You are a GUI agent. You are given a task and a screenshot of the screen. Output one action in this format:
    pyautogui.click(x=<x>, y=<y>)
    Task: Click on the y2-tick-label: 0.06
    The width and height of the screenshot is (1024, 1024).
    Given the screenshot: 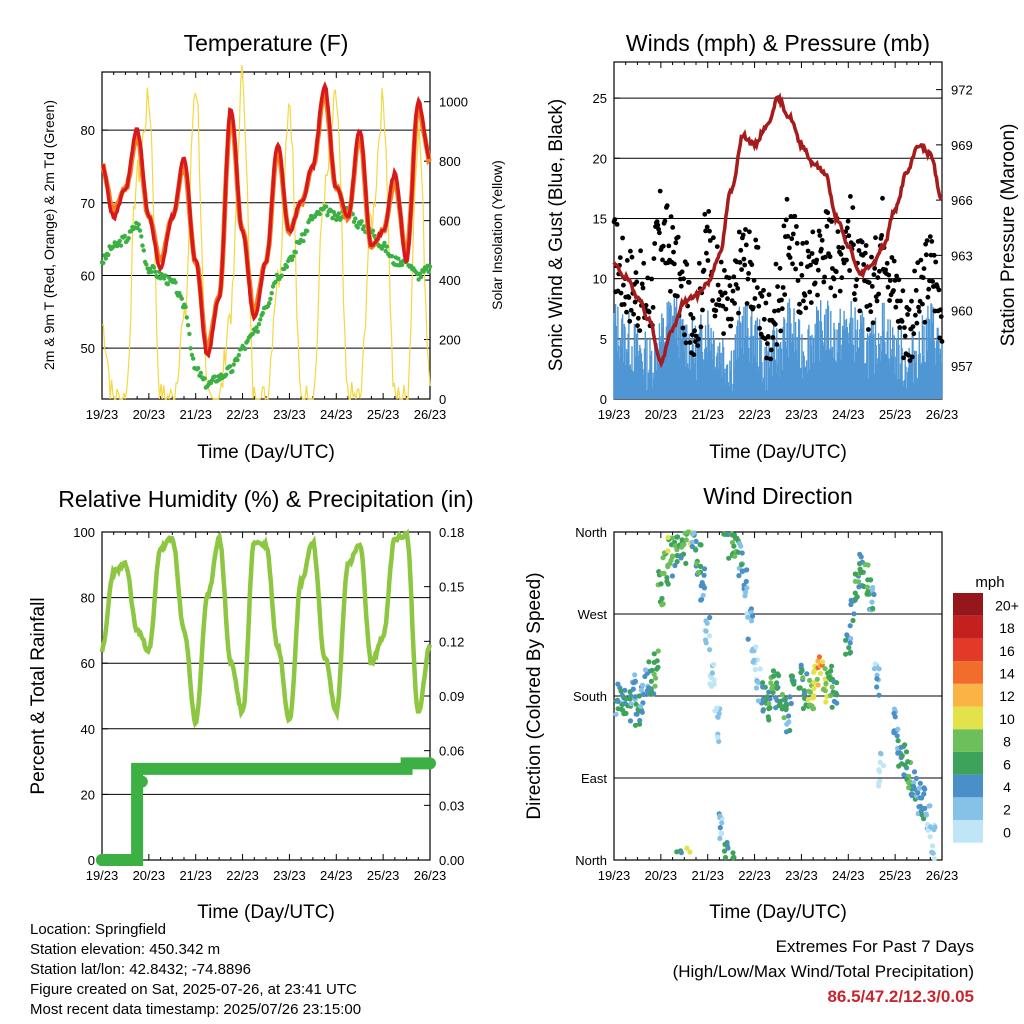 What is the action you would take?
    pyautogui.click(x=451, y=751)
    